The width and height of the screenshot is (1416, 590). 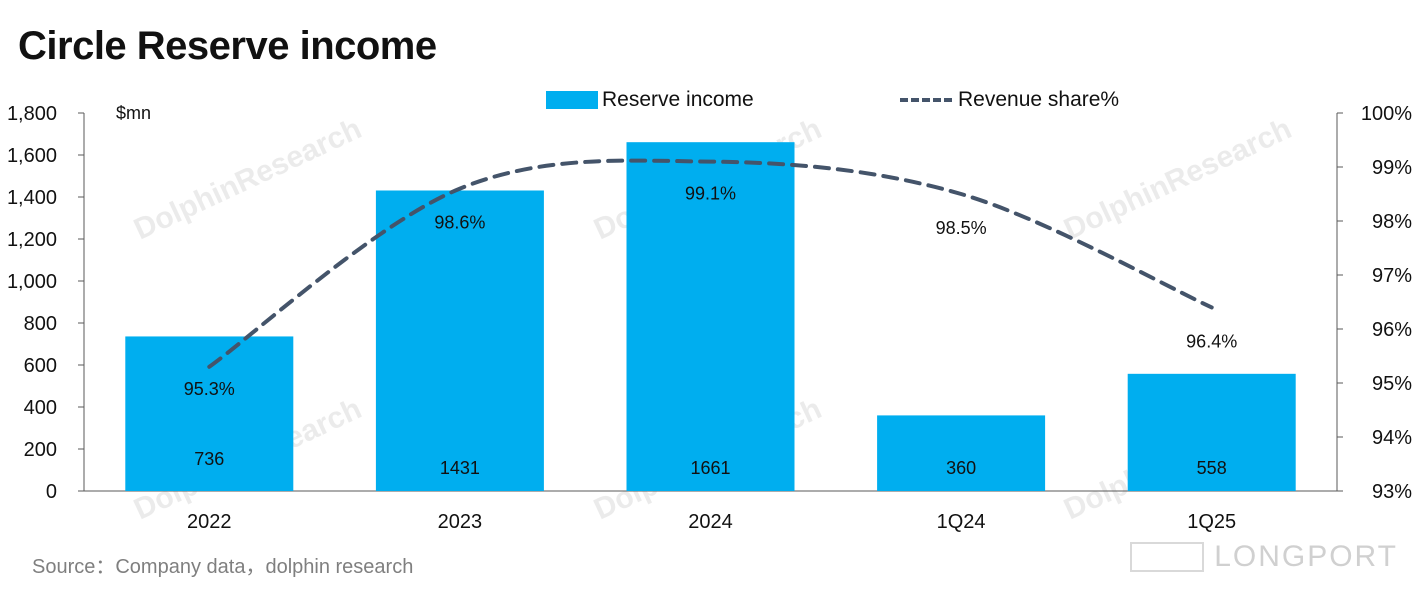 What do you see at coordinates (710, 316) in the screenshot?
I see `bar-2024` at bounding box center [710, 316].